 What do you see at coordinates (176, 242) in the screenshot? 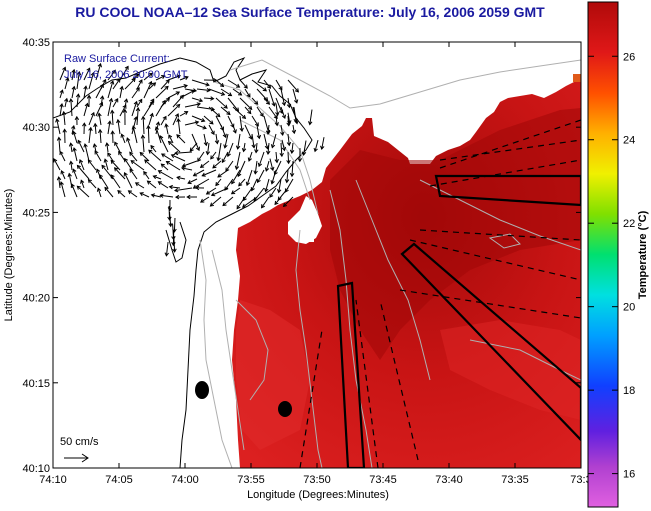
I see `coastline-inlet` at bounding box center [176, 242].